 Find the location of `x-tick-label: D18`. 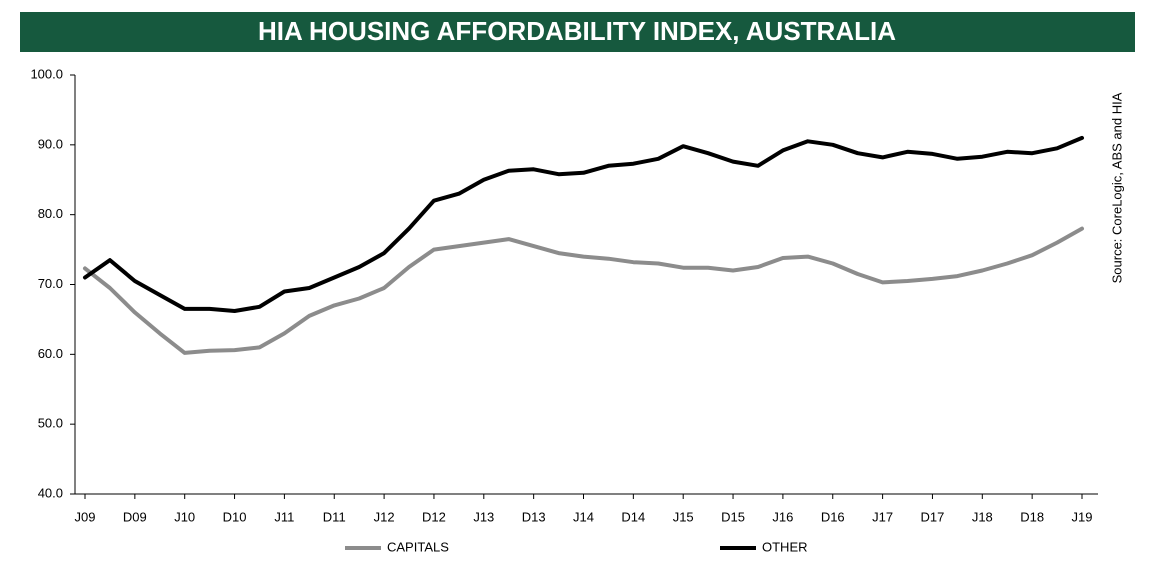

x-tick-label: D18 is located at coordinates (1032, 516).